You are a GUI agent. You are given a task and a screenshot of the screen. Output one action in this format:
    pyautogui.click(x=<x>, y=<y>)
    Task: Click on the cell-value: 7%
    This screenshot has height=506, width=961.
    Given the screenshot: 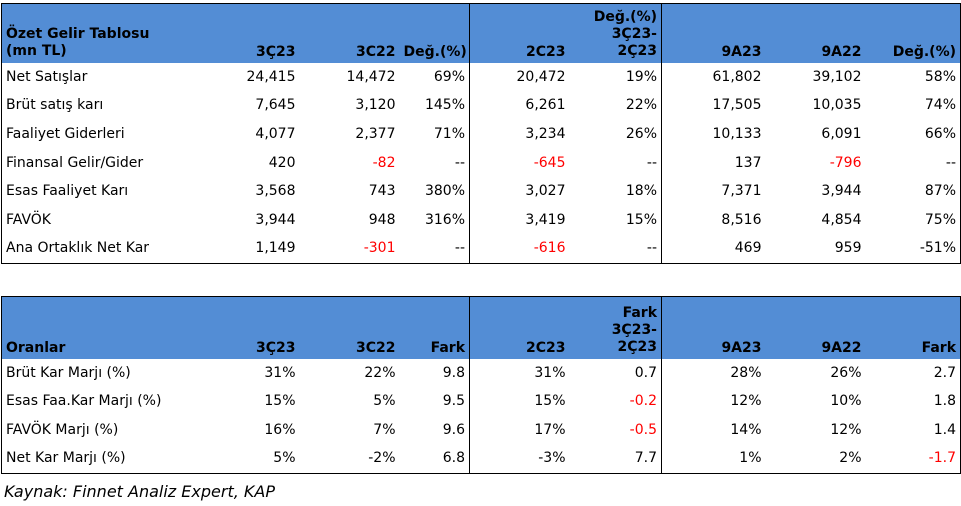 What is the action you would take?
    pyautogui.click(x=384, y=429)
    